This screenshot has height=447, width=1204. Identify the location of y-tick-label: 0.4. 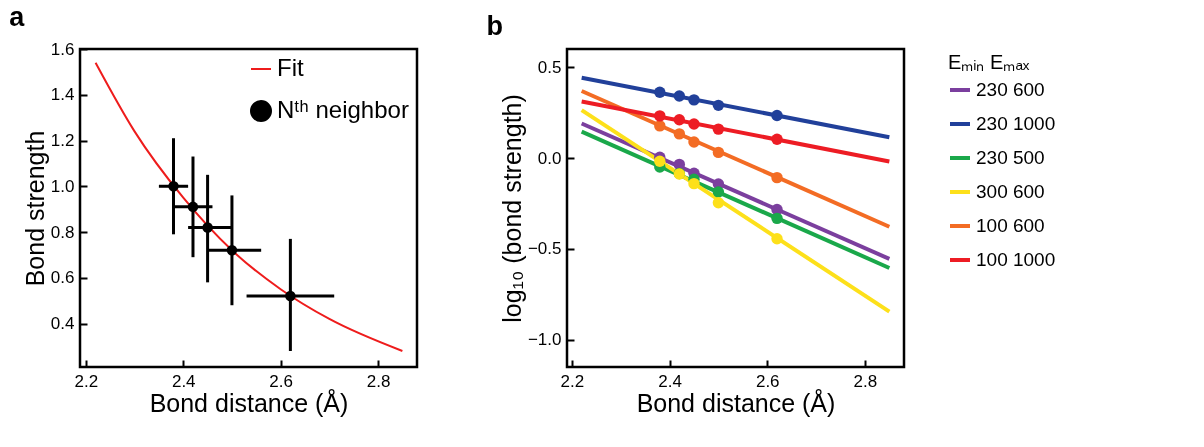
(62, 324).